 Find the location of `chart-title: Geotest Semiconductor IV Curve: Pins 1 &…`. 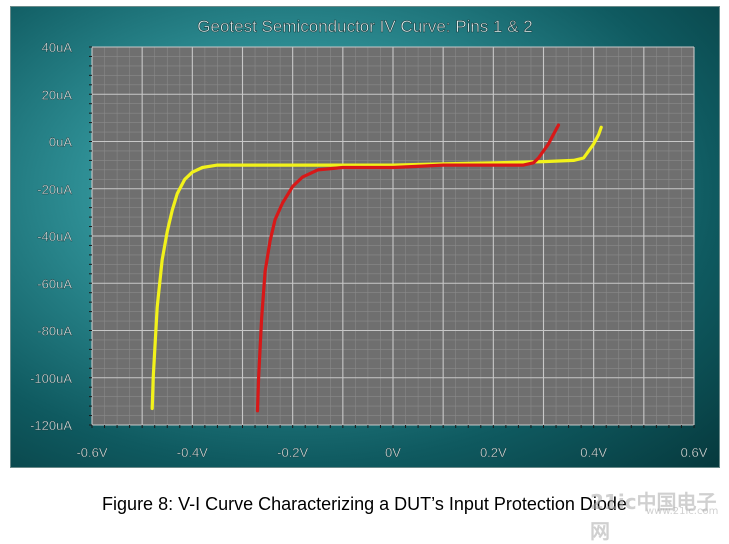

chart-title: Geotest Semiconductor IV Curve: Pins 1 &… is located at coordinates (364, 26).